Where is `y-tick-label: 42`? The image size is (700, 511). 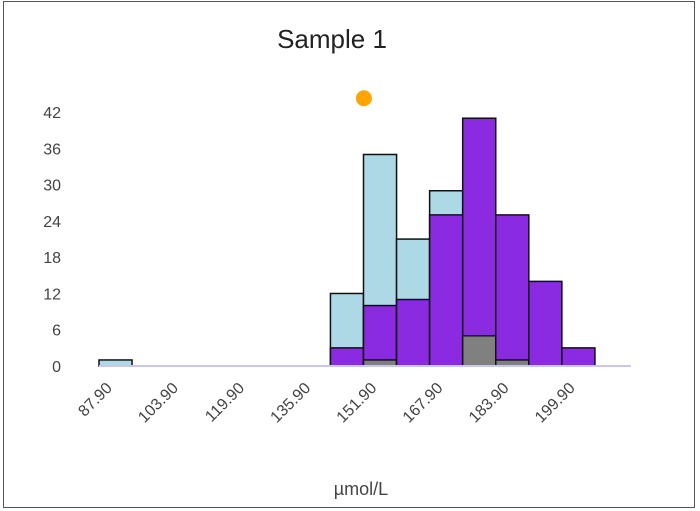
y-tick-label: 42 is located at coordinates (52, 113).